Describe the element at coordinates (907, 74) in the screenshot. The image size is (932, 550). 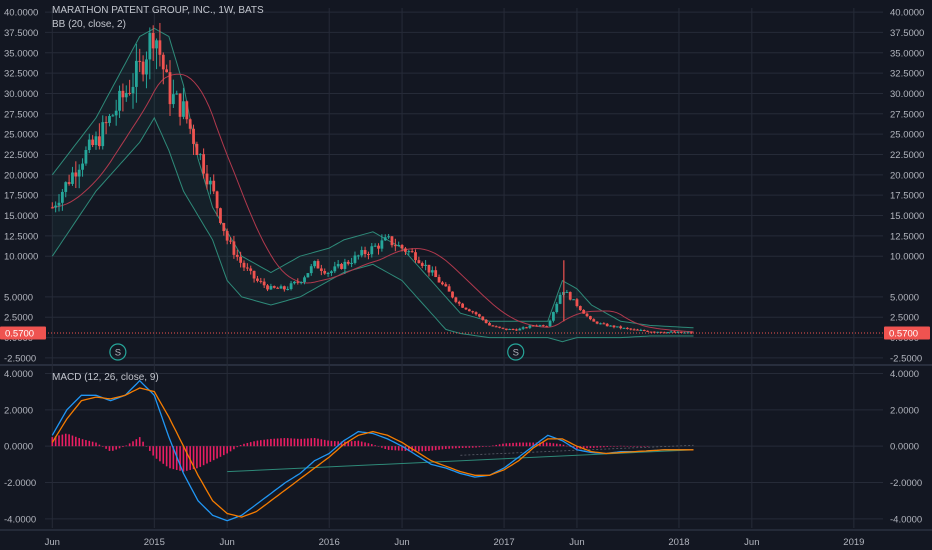
I see `price-axis-label-right: 32.5000` at that location.